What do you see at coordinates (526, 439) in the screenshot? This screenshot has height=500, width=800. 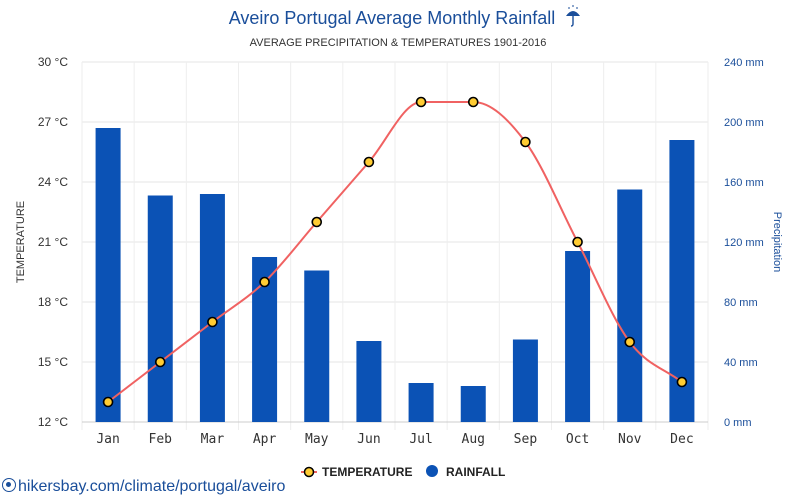 I see `x-tick-label: Sep` at bounding box center [526, 439].